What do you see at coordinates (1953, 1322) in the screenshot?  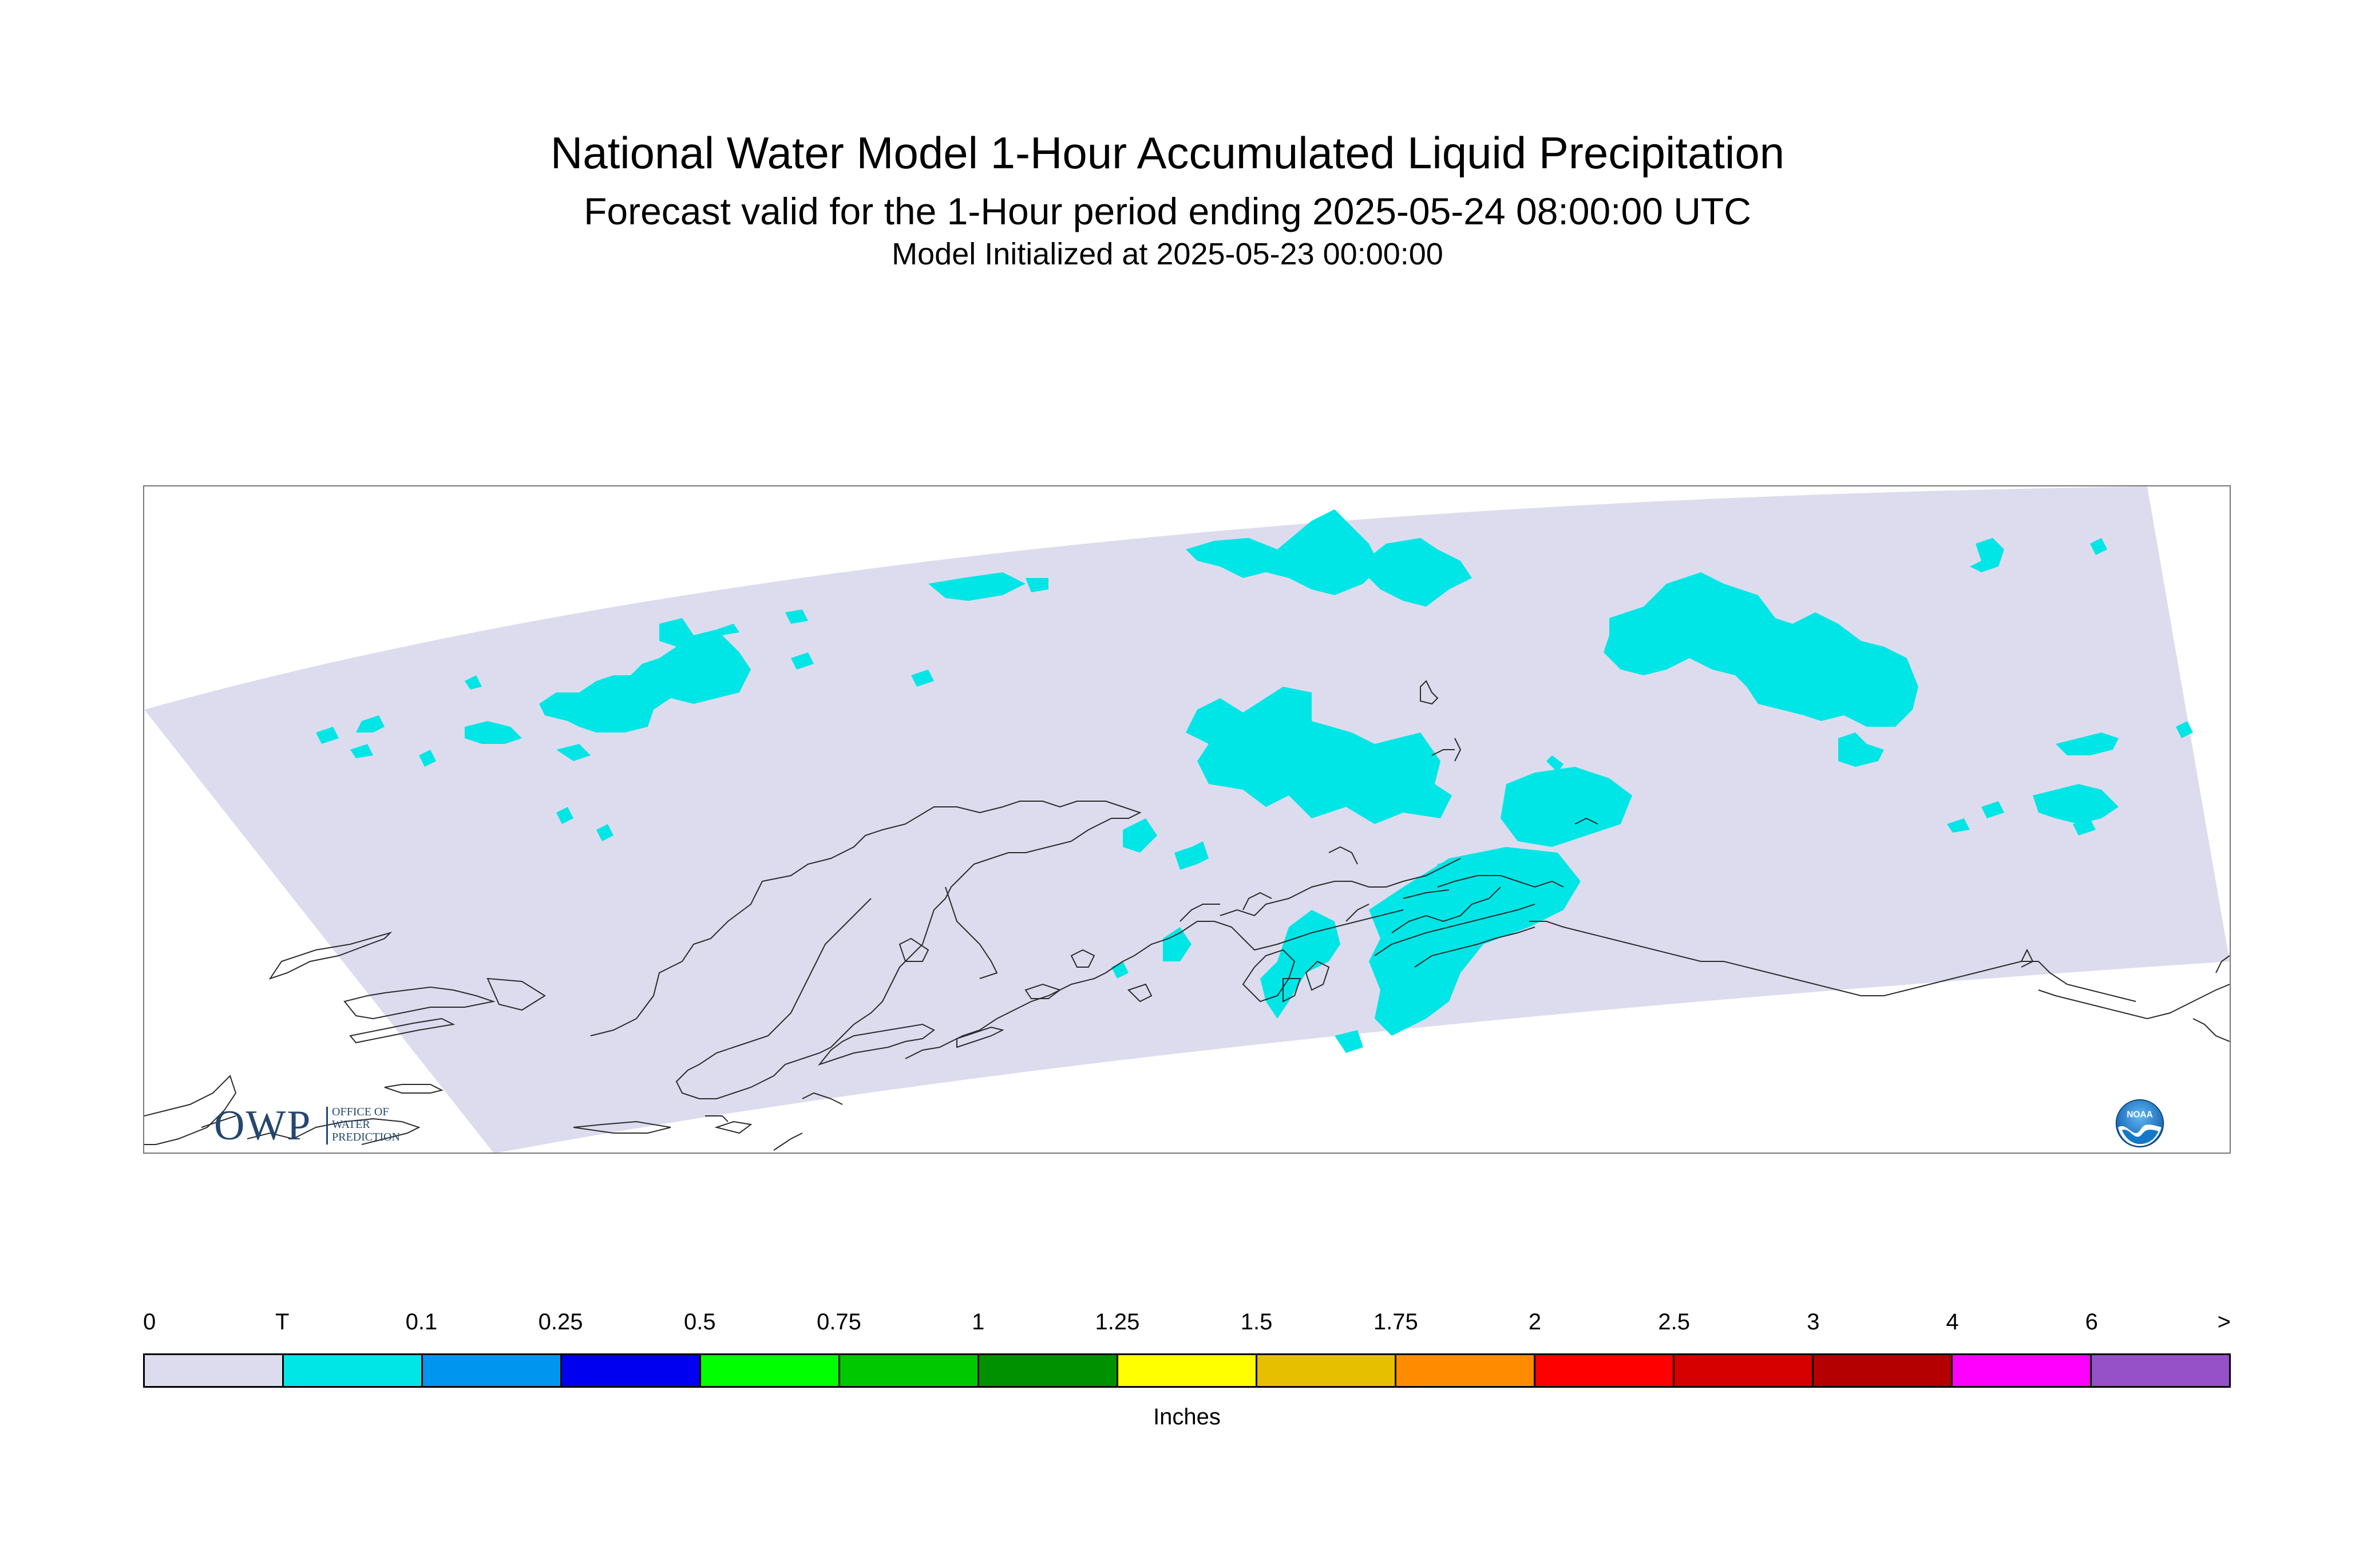 I see `legend-tick-label: 4` at bounding box center [1953, 1322].